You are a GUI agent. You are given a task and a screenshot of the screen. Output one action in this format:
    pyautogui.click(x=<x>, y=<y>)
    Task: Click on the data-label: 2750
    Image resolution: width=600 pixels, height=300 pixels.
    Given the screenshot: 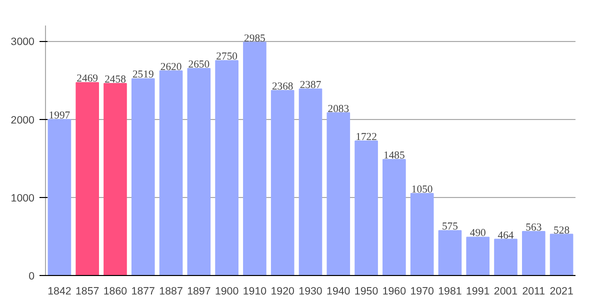 What is the action you would take?
    pyautogui.click(x=227, y=57)
    